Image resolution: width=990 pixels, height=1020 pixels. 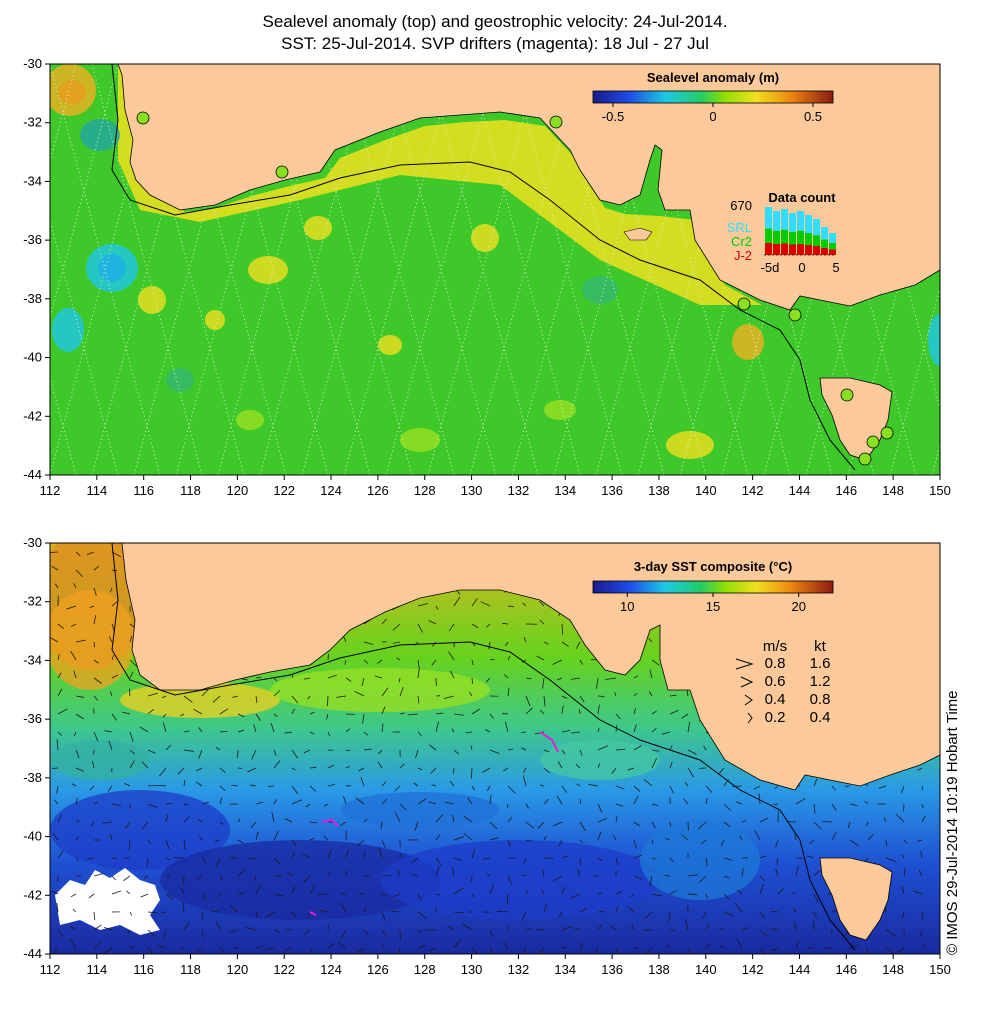 I want to click on lat-tick-label: -36, so click(x=32, y=239).